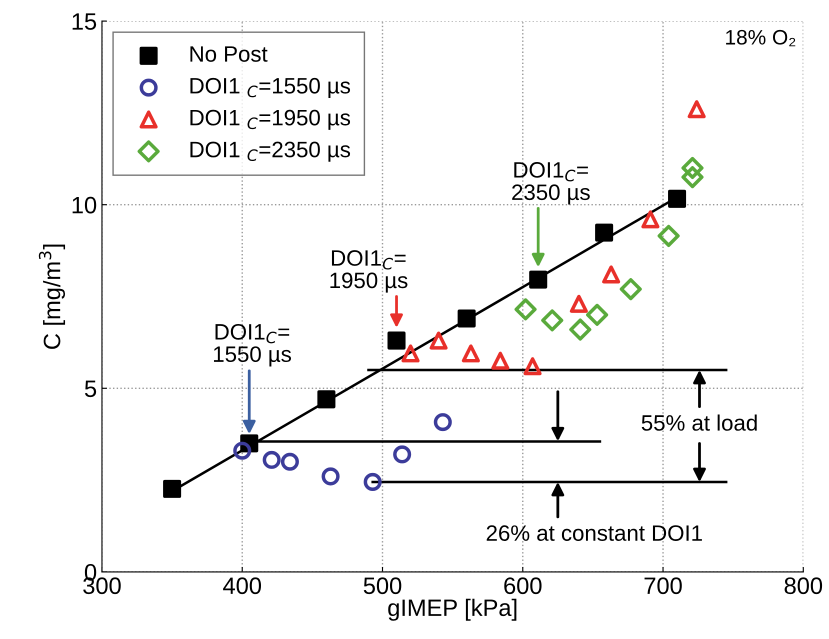 This screenshot has width=829, height=639. Describe the element at coordinates (383, 585) in the screenshot. I see `x-tick-label: 500` at that location.